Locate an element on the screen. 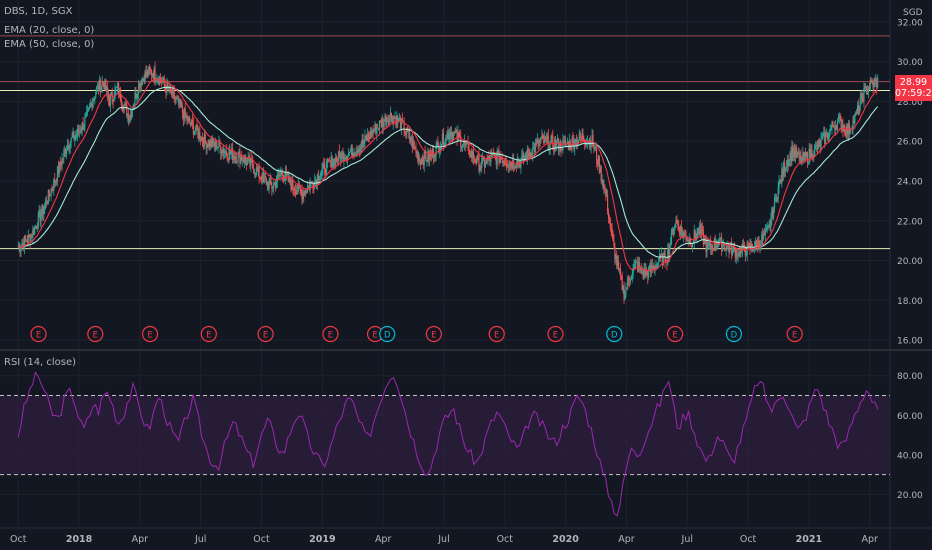 The width and height of the screenshot is (932, 550). legend-symbol: DBS, 1D, SGX is located at coordinates (38, 11).